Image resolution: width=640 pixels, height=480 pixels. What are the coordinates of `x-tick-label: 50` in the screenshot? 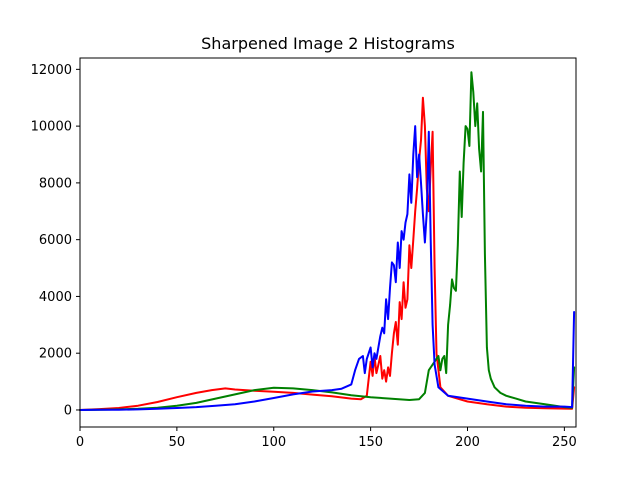 It's located at (177, 442).